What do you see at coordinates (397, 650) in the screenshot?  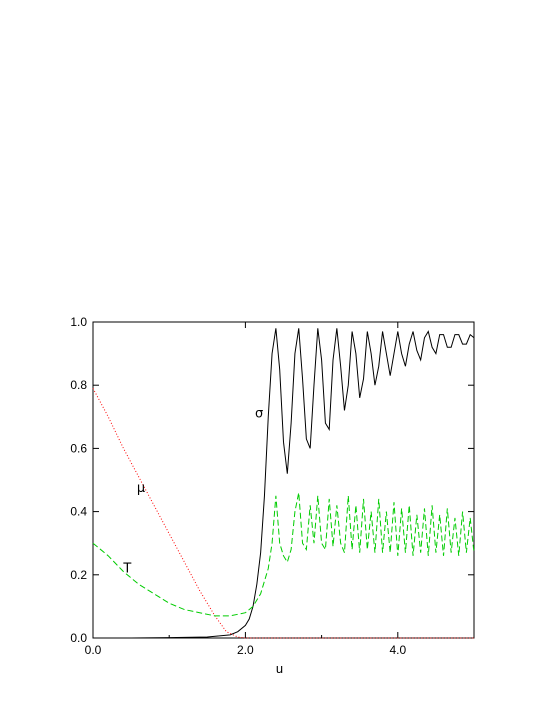 I see `x-tick-label-2: 4.0` at bounding box center [397, 650].